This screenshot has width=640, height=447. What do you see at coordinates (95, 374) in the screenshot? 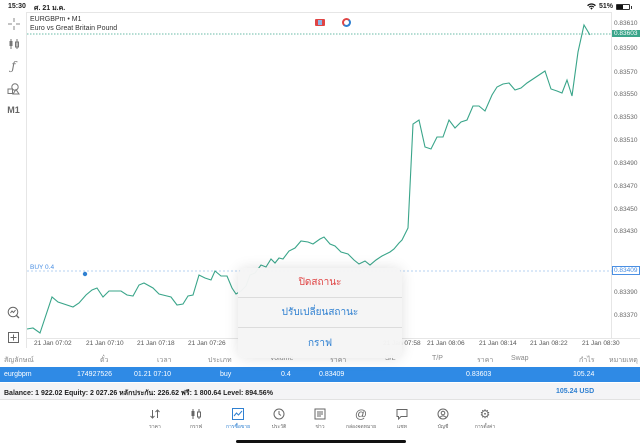
I see `row-ticket: 174927526` at bounding box center [95, 374].